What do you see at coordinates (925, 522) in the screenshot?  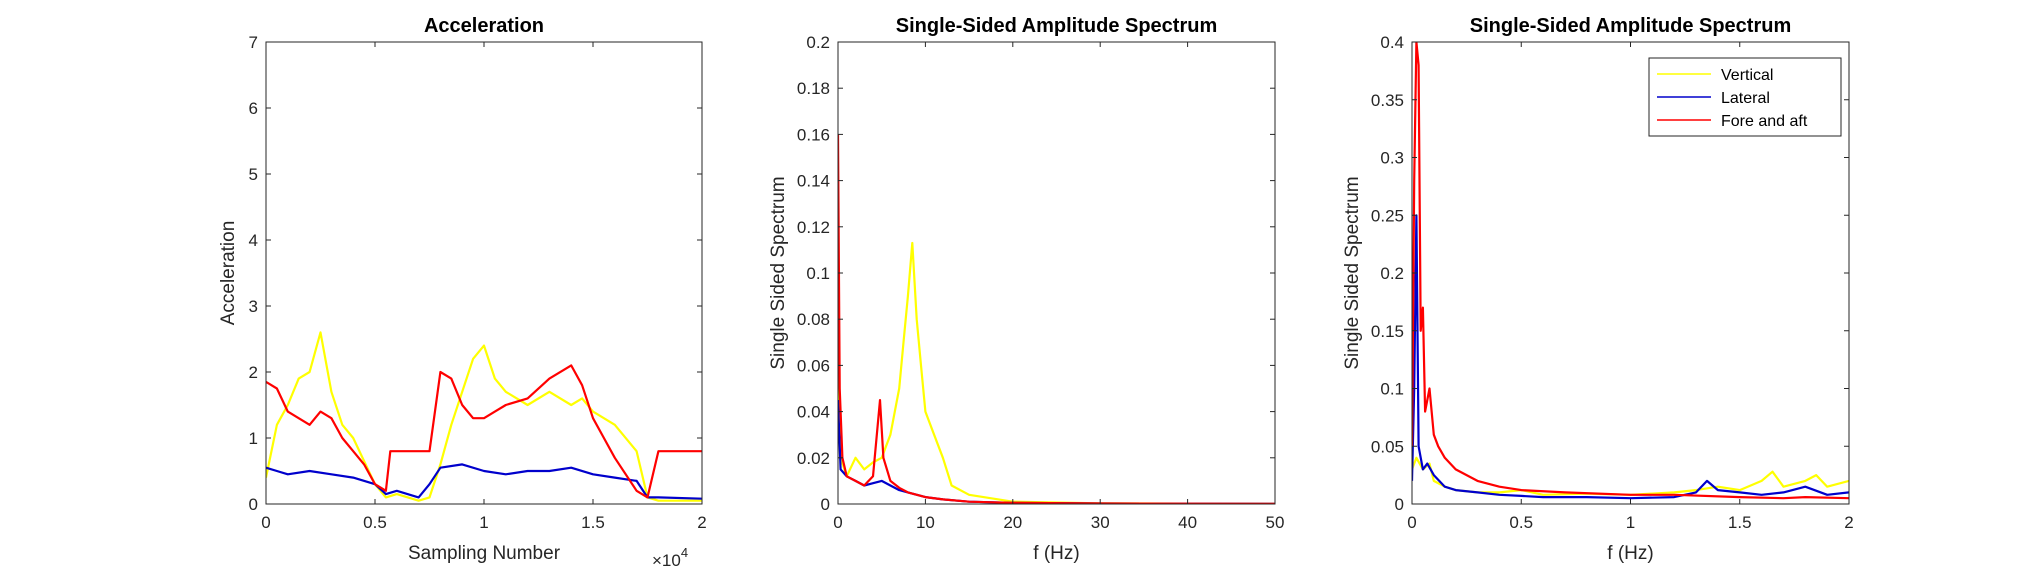 I see `x-tick-label: 10` at bounding box center [925, 522].